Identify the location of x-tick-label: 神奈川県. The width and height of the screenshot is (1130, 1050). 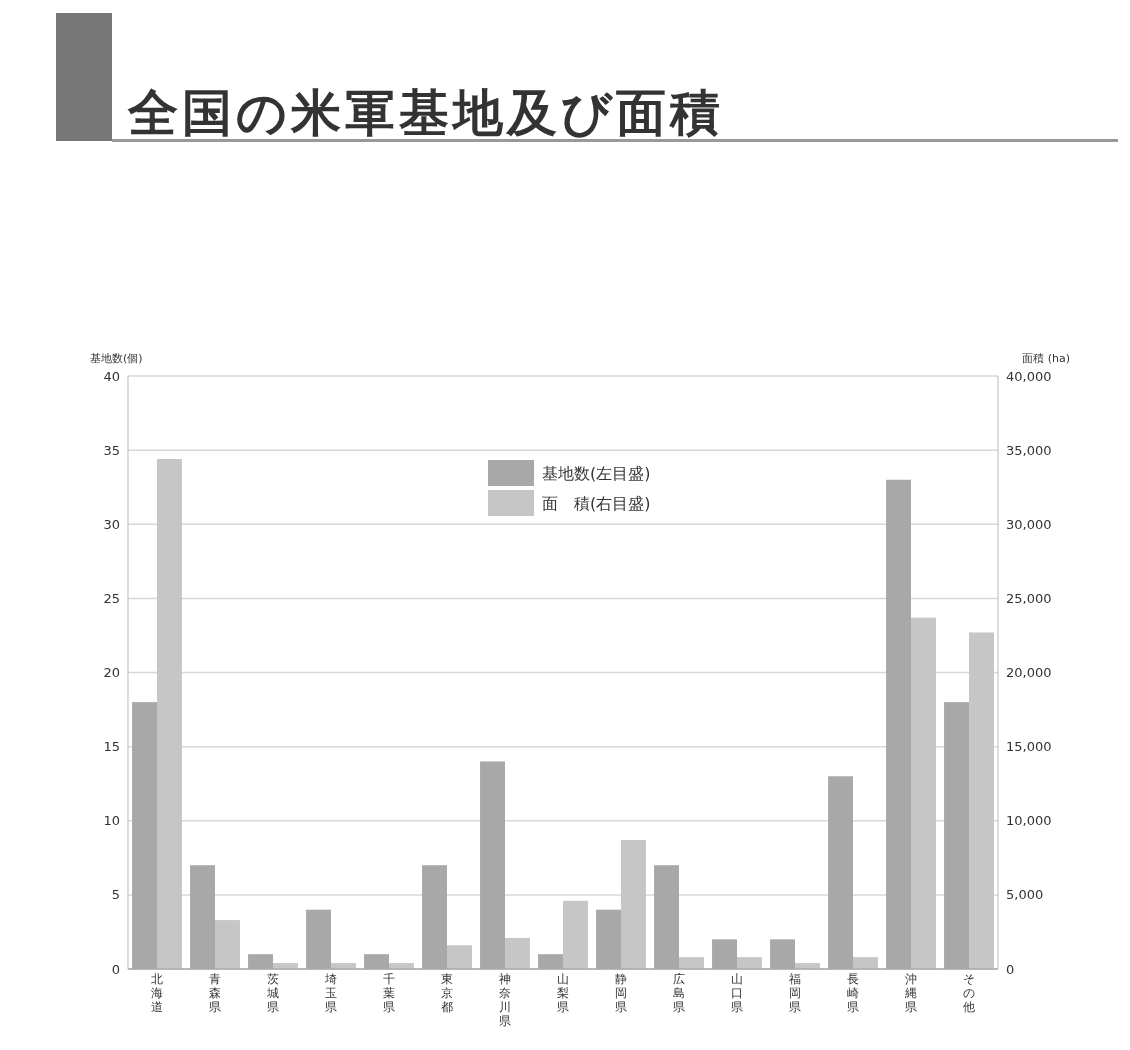
(505, 1000).